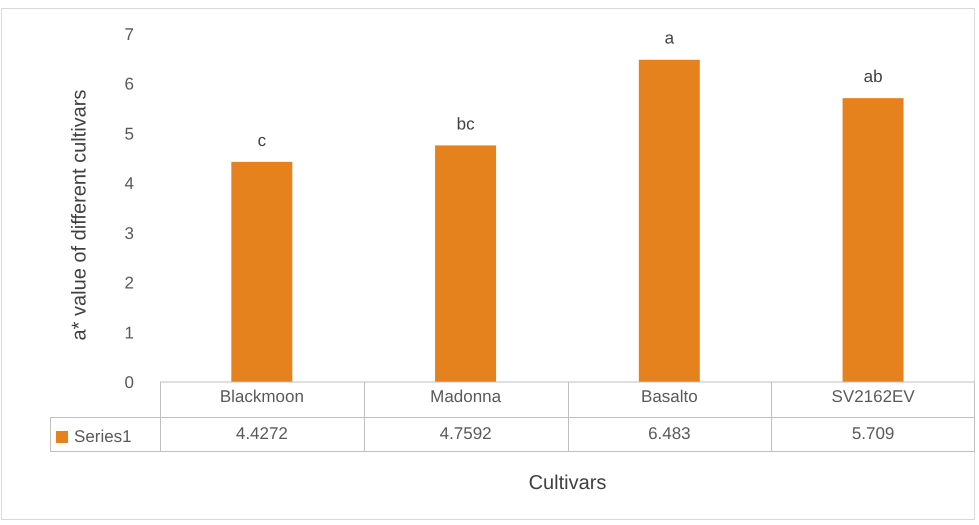 This screenshot has height=525, width=979. What do you see at coordinates (129, 184) in the screenshot?
I see `y-tick-label: 4` at bounding box center [129, 184].